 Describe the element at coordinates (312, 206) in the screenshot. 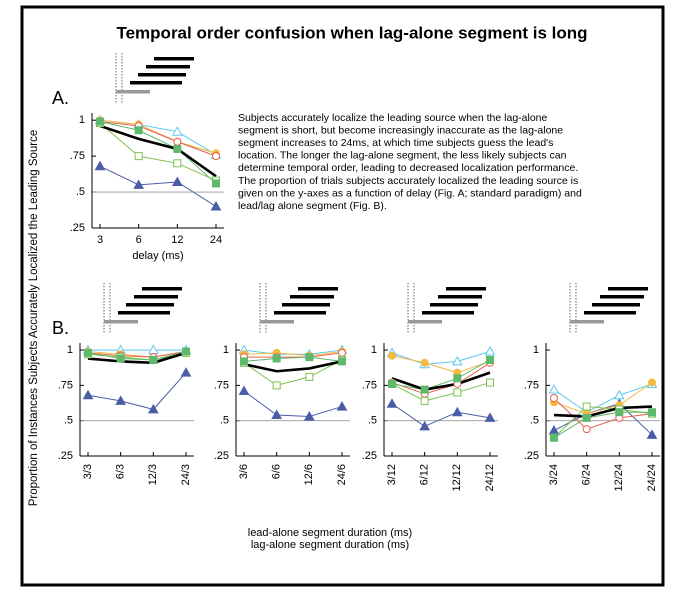

I see `description-line: lead/lag alone segment (Fig. B).` at that location.